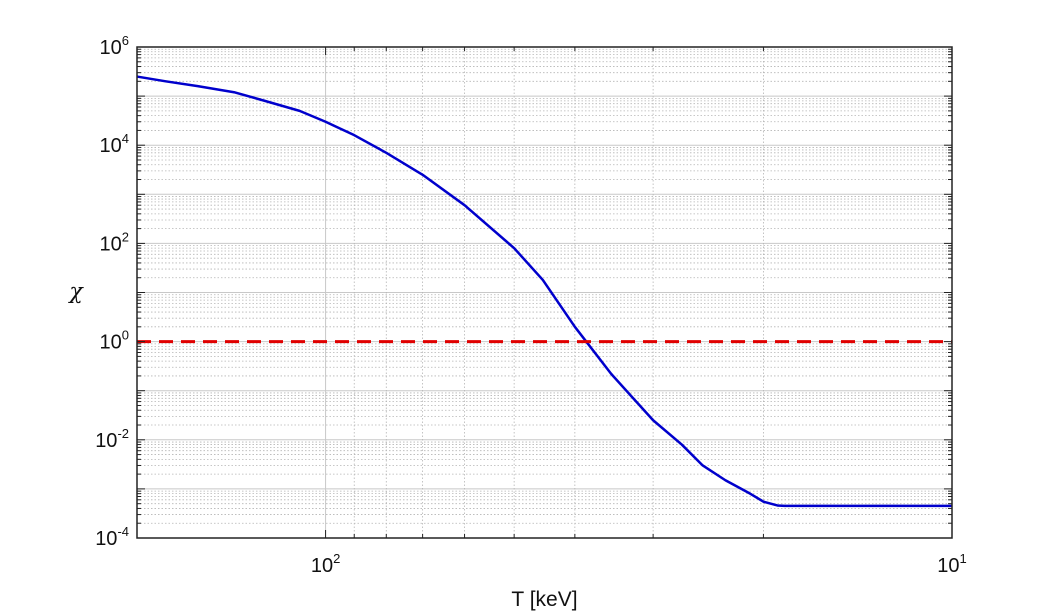 This screenshot has height=613, width=1053. What do you see at coordinates (112, 537) in the screenshot?
I see `y-tick-label: 10⁻⁴` at bounding box center [112, 537].